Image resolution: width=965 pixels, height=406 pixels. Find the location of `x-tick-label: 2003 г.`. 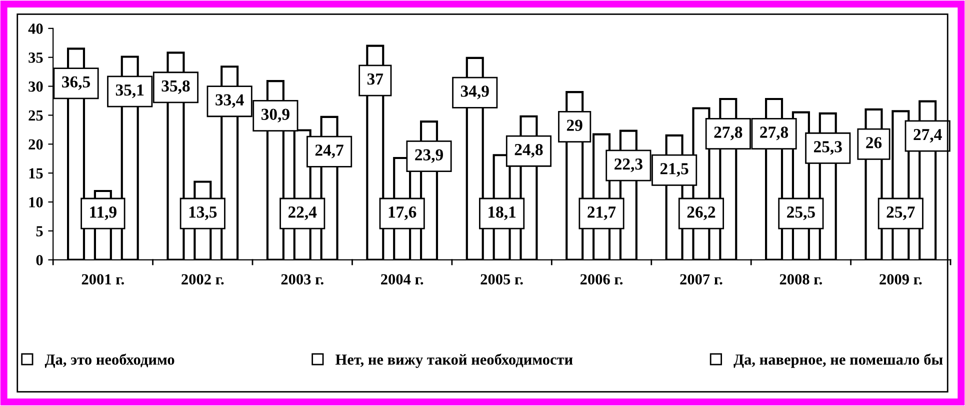

x-tick-label: 2003 г. is located at coordinates (302, 279).